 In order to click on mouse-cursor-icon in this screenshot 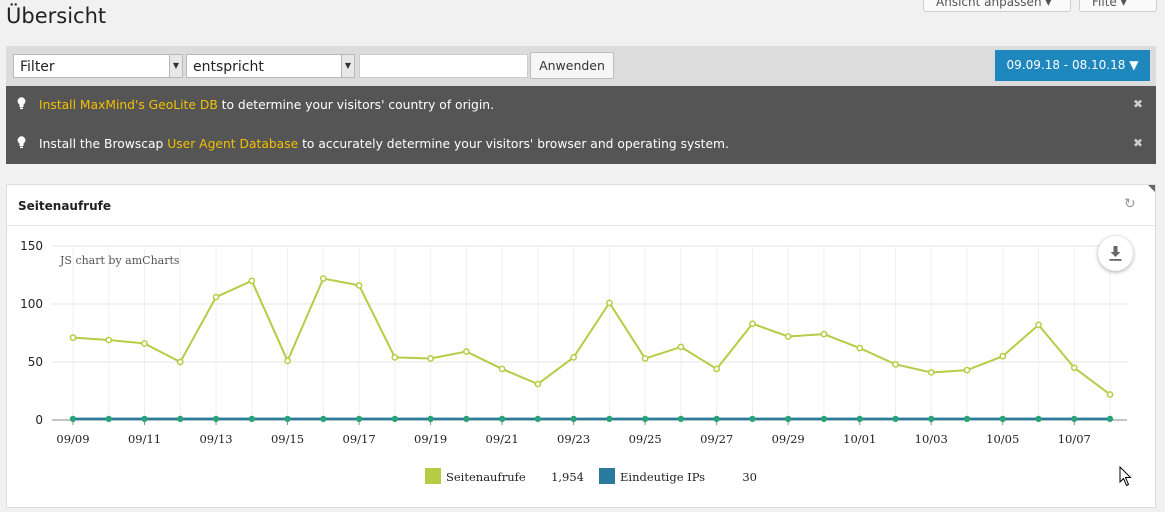, I will do `click(1125, 476)`.